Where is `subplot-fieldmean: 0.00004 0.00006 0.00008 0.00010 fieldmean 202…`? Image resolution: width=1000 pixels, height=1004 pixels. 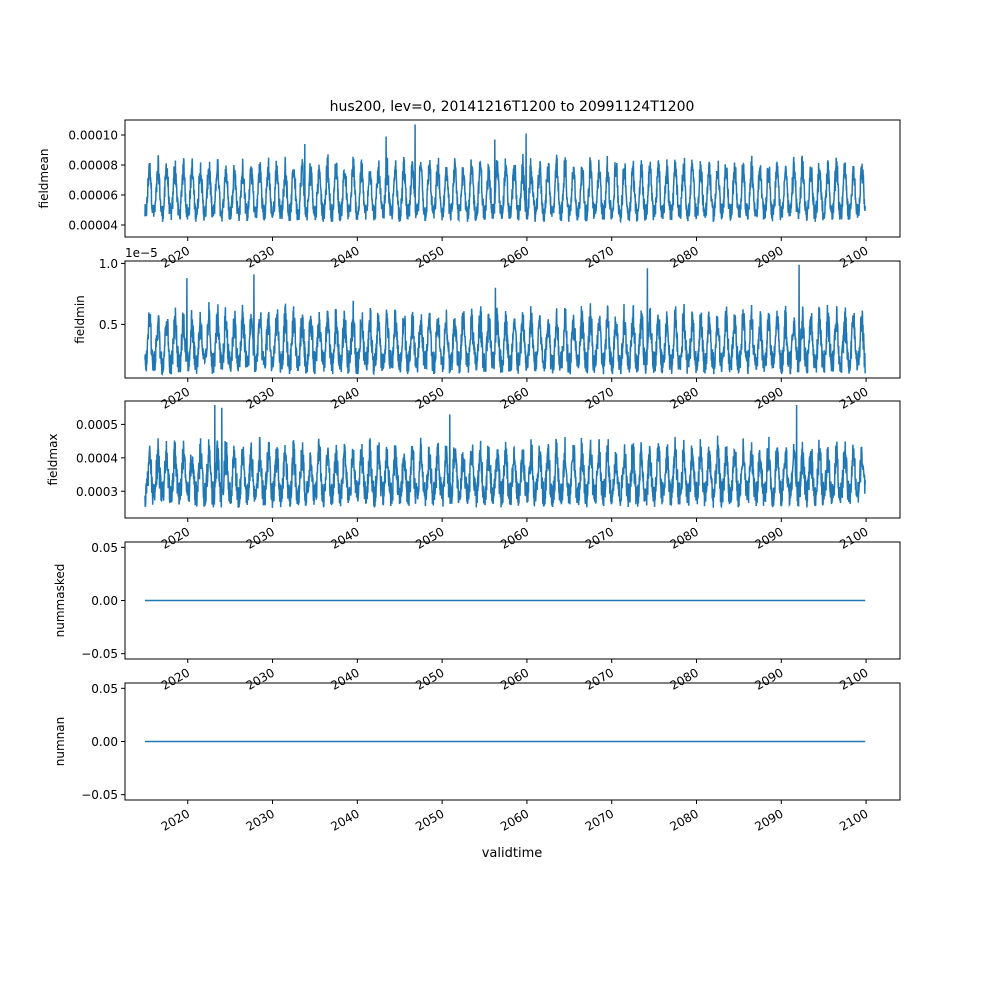 subplot-fieldmean: 0.00004 0.00006 0.00008 0.00010 fieldmean 202… is located at coordinates (469, 195).